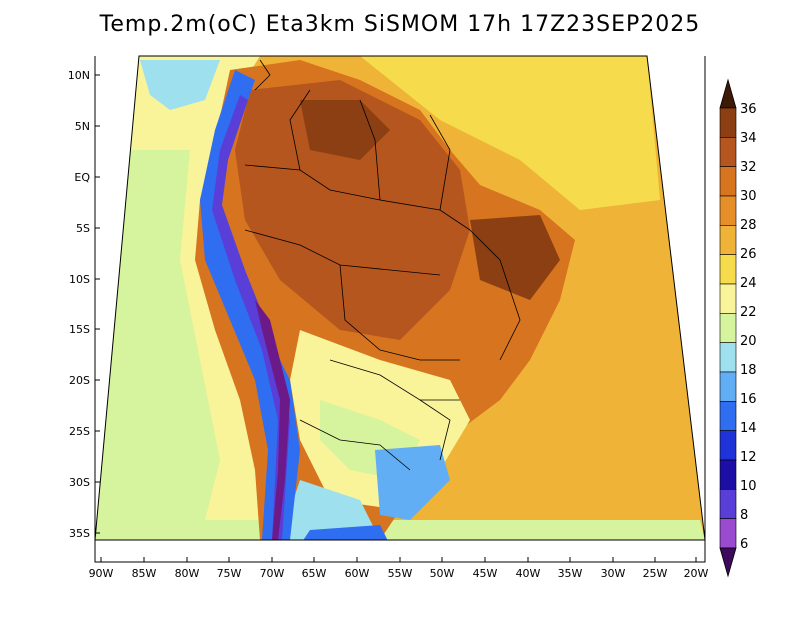  Describe the element at coordinates (748, 457) in the screenshot. I see `colorbar-label: 12` at that location.